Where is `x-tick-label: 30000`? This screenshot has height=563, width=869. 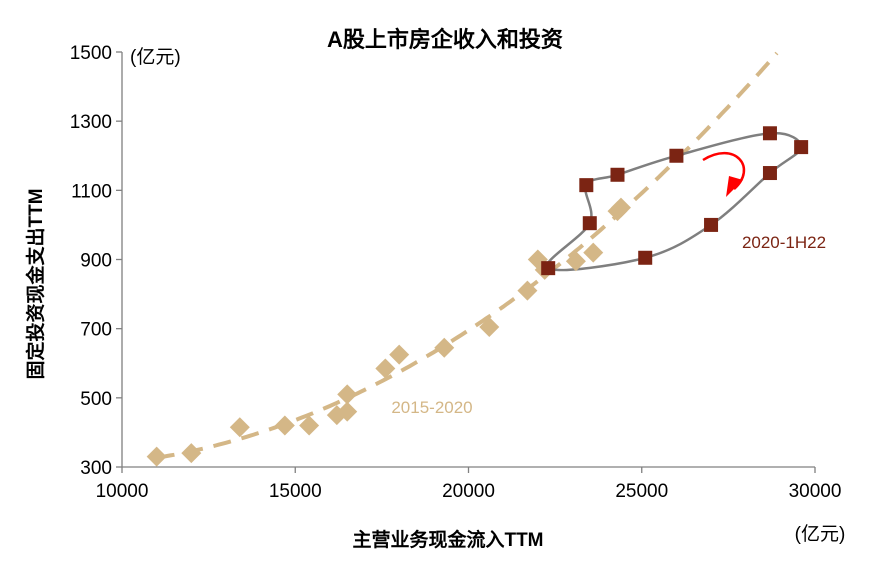 x-tick-label: 30000 is located at coordinates (815, 491).